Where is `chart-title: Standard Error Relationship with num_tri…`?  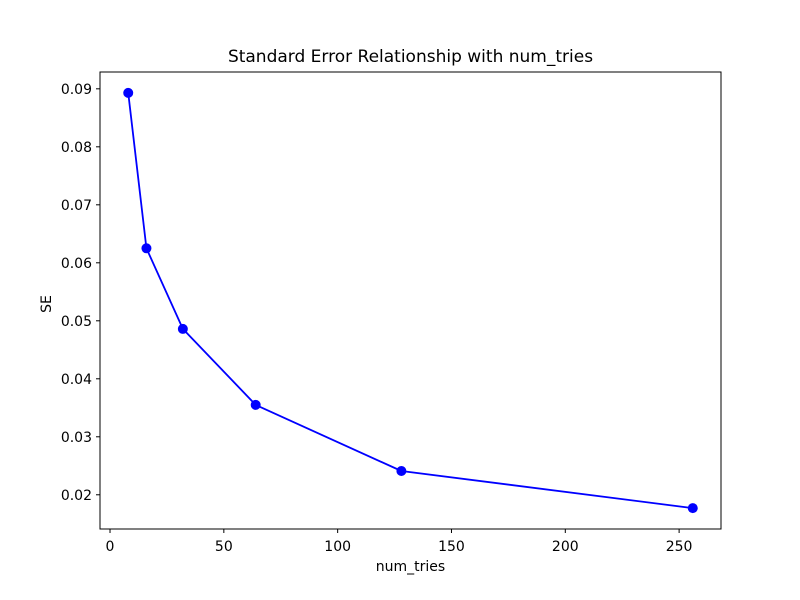 chart-title: Standard Error Relationship with num_tri… is located at coordinates (410, 57).